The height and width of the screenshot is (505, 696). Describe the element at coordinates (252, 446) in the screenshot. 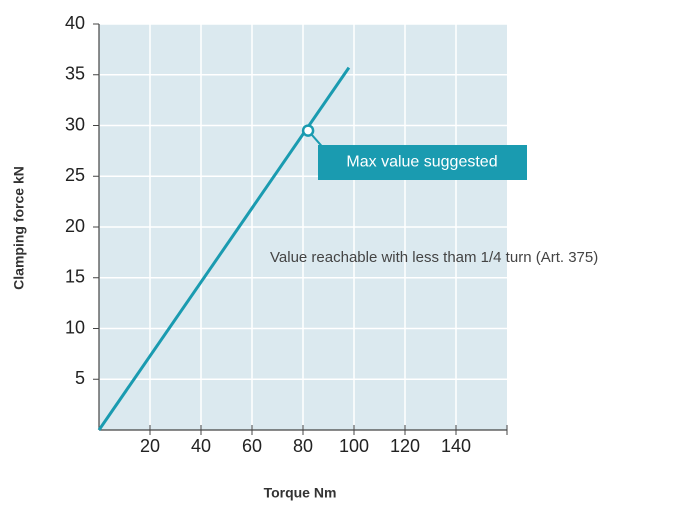

I see `x-tick-label: 60` at that location.